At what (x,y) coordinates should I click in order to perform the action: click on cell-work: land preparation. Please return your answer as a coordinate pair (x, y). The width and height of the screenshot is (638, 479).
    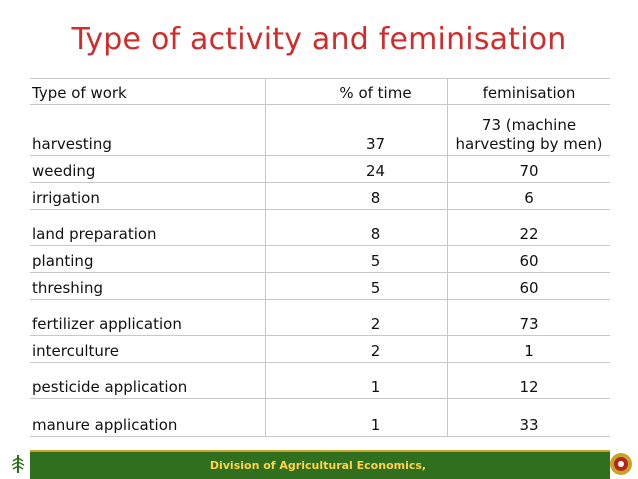
    Looking at the image, I should click on (148, 227).